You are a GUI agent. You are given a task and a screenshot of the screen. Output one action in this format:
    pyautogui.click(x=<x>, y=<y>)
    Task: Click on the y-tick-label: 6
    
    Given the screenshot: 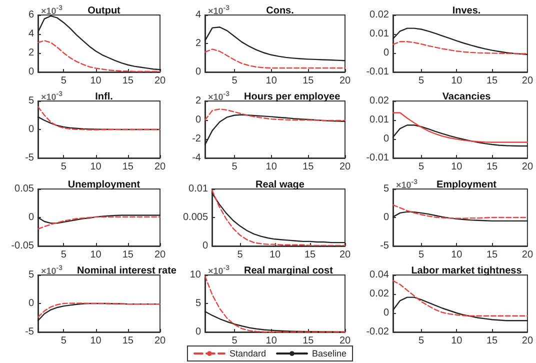 What is the action you would take?
    pyautogui.click(x=31, y=15)
    